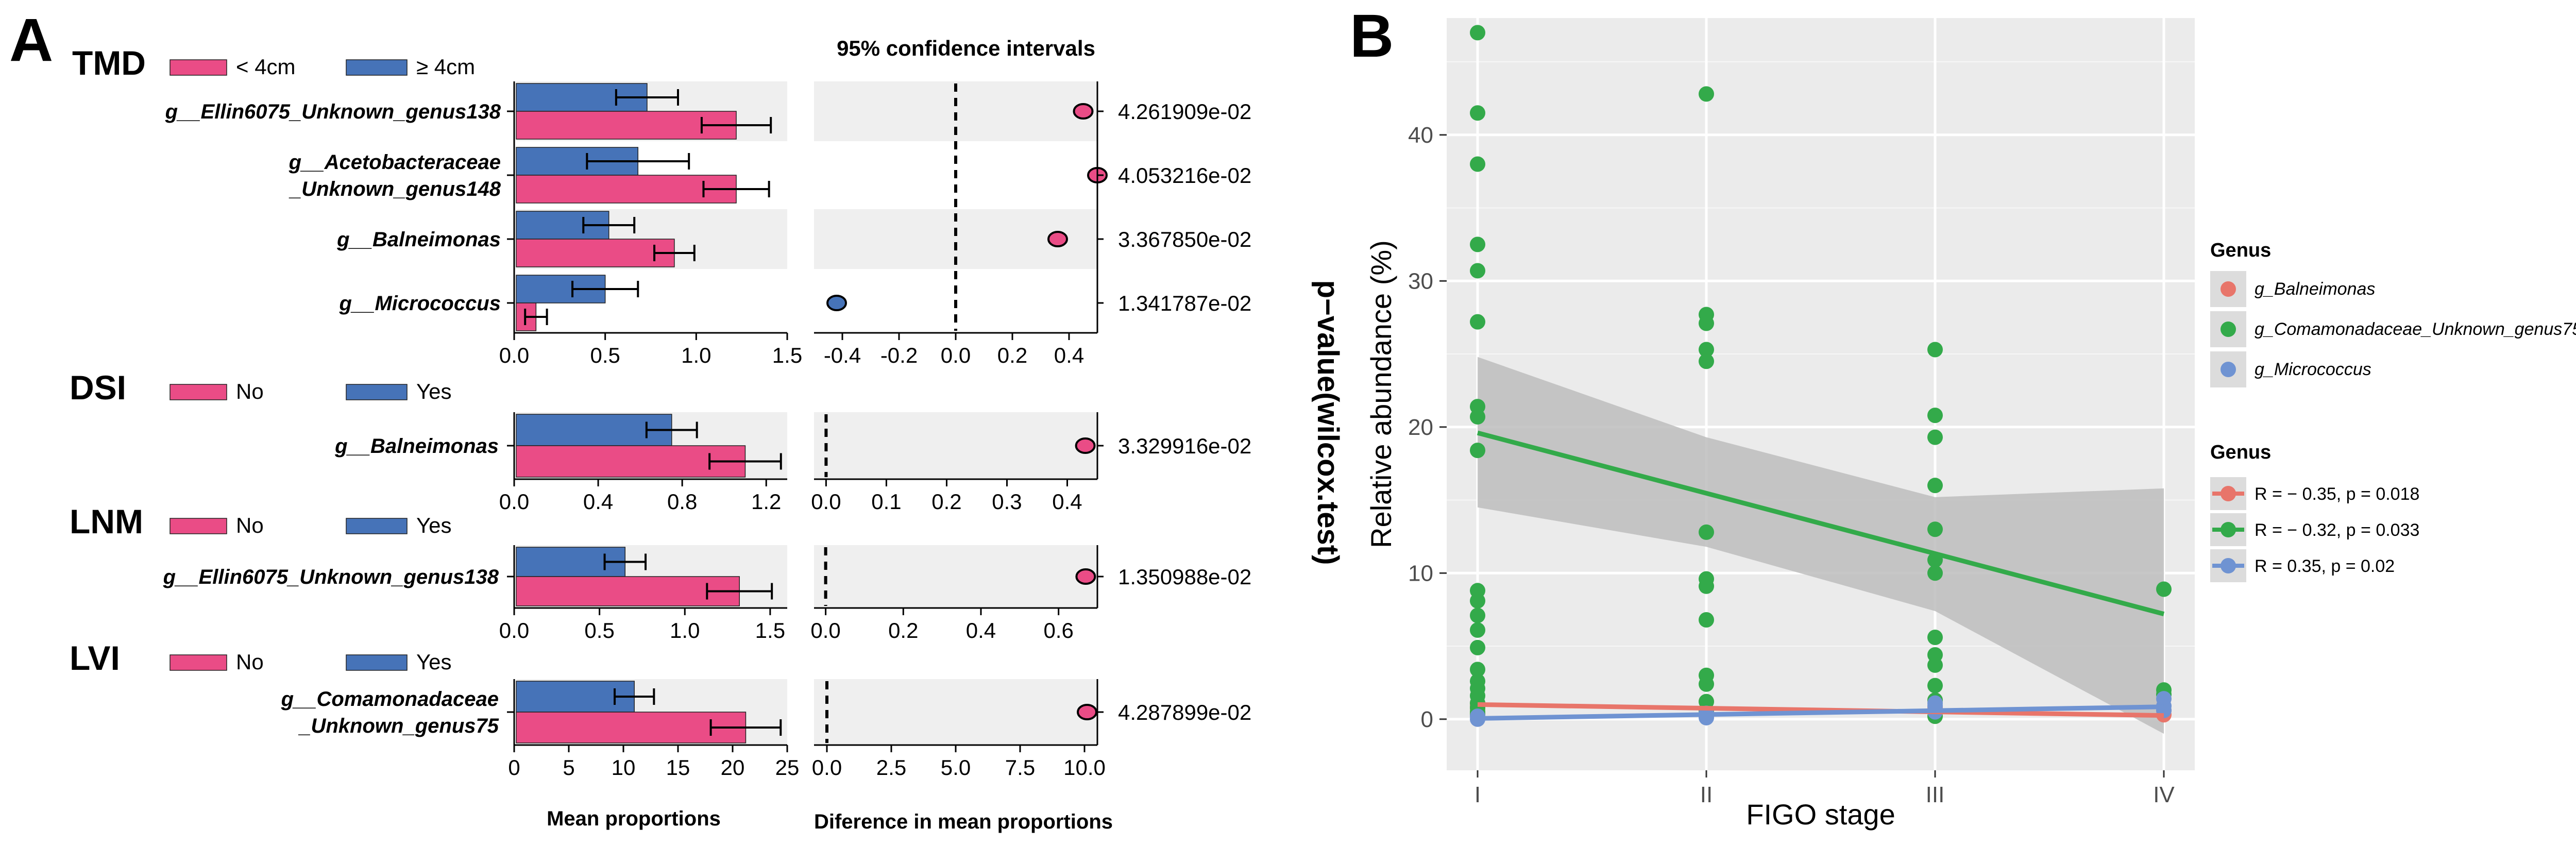 The height and width of the screenshot is (845, 2576). I want to click on legend-label: ≥ 4cm, so click(445, 67).